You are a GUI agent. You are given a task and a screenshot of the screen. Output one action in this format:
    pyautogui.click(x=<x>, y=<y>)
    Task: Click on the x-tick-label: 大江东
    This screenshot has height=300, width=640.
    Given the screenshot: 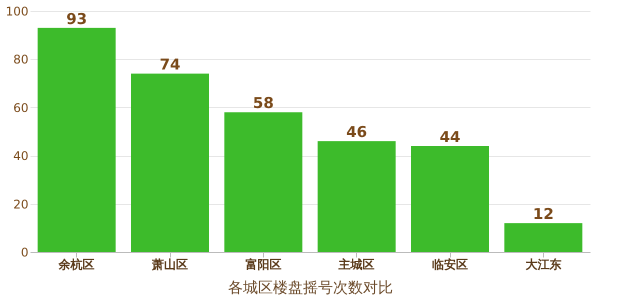 What is the action you would take?
    pyautogui.click(x=543, y=265)
    